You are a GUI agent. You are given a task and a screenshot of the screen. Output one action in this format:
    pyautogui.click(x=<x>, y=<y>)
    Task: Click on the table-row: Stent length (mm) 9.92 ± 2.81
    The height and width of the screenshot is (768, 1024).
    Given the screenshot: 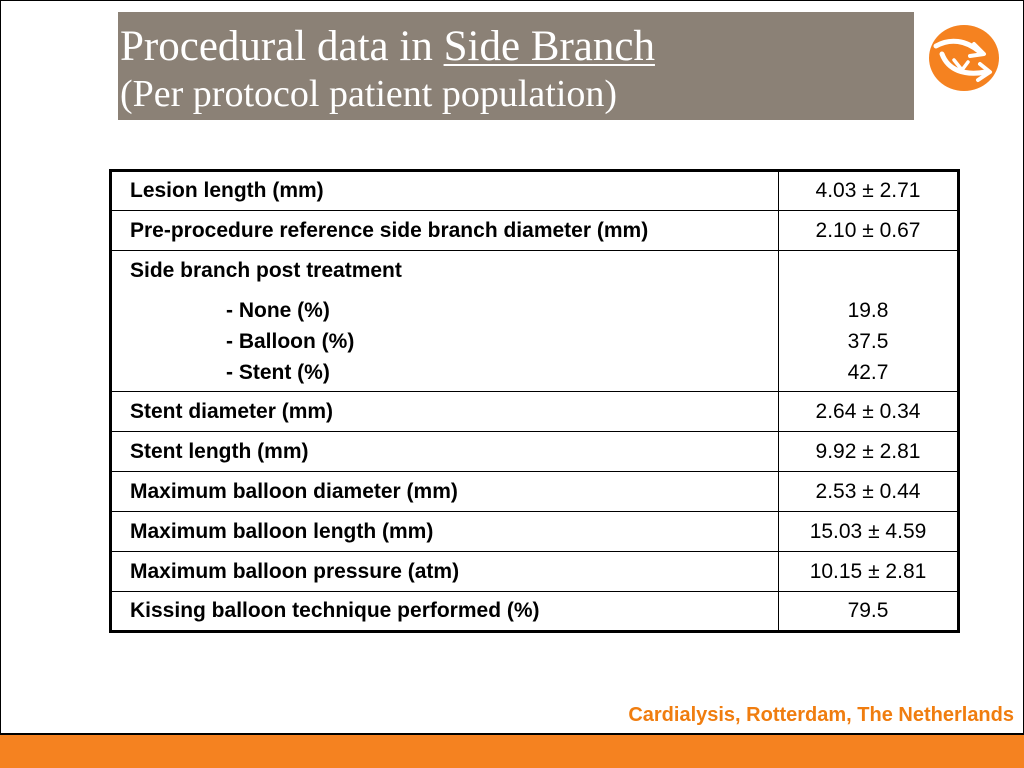 What is the action you would take?
    pyautogui.click(x=534, y=451)
    